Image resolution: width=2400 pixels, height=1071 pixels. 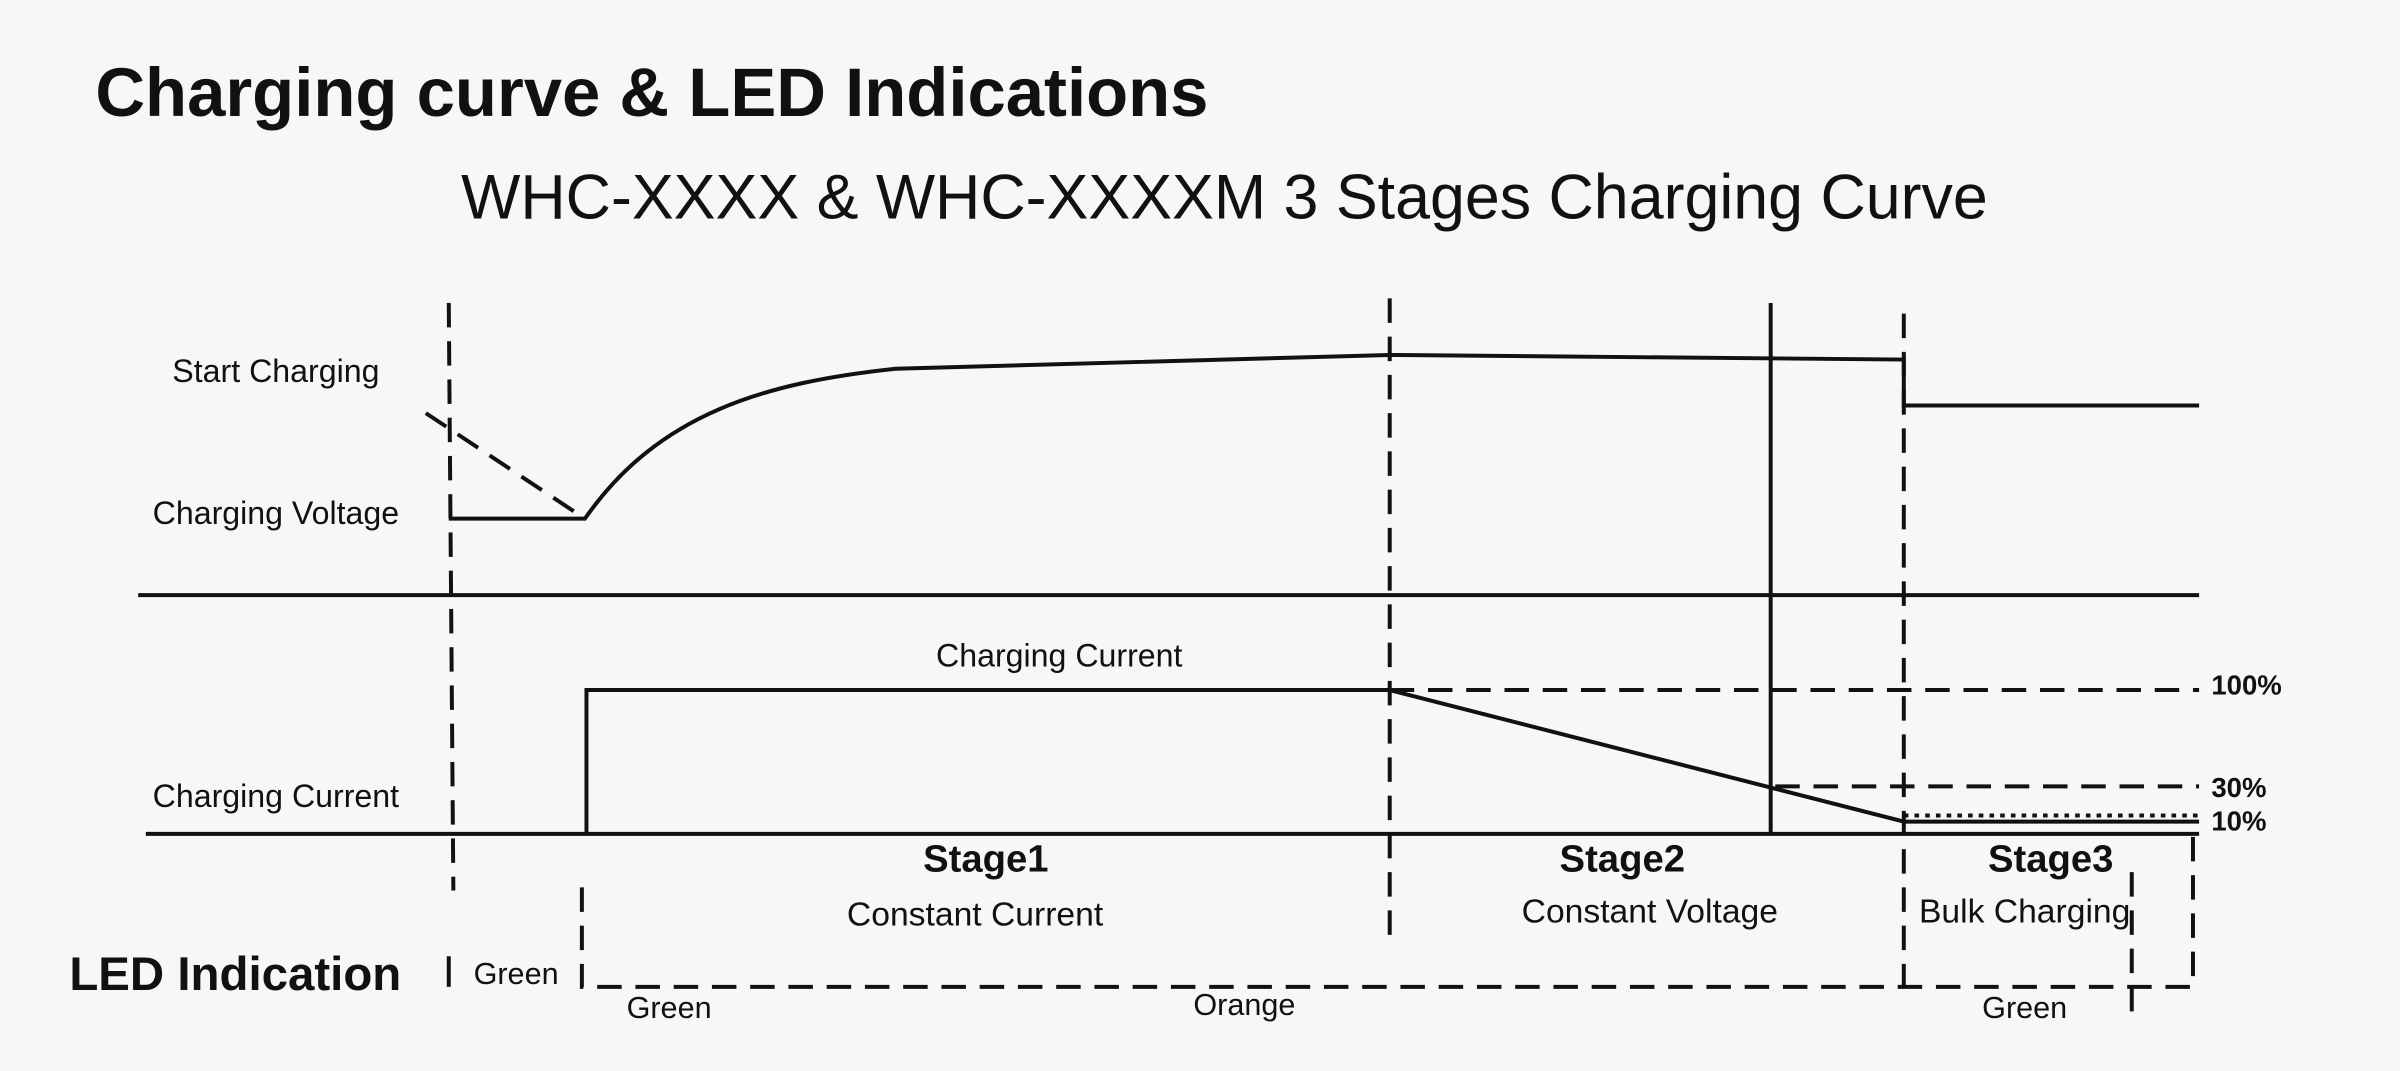 What do you see at coordinates (1650, 911) in the screenshot?
I see `stage-mode: Constant Voltage` at bounding box center [1650, 911].